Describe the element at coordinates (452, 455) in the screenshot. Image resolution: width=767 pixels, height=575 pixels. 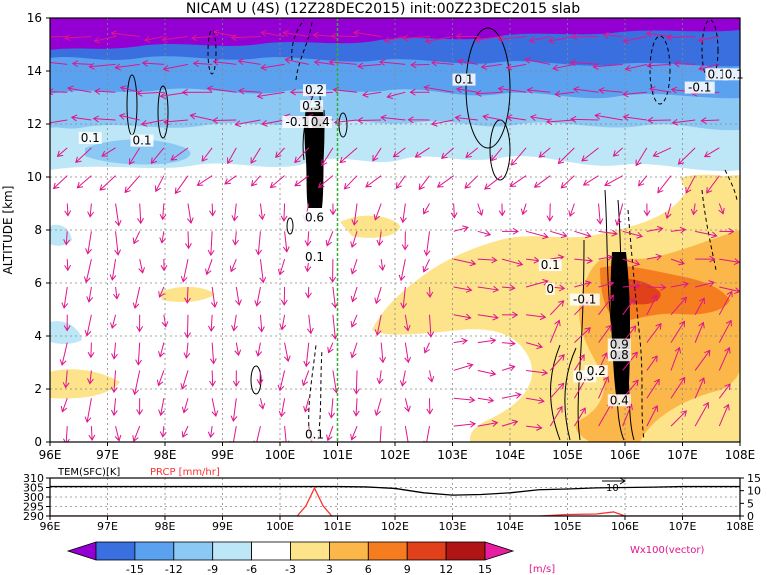
I see `x-tick-label: 103E` at that location.